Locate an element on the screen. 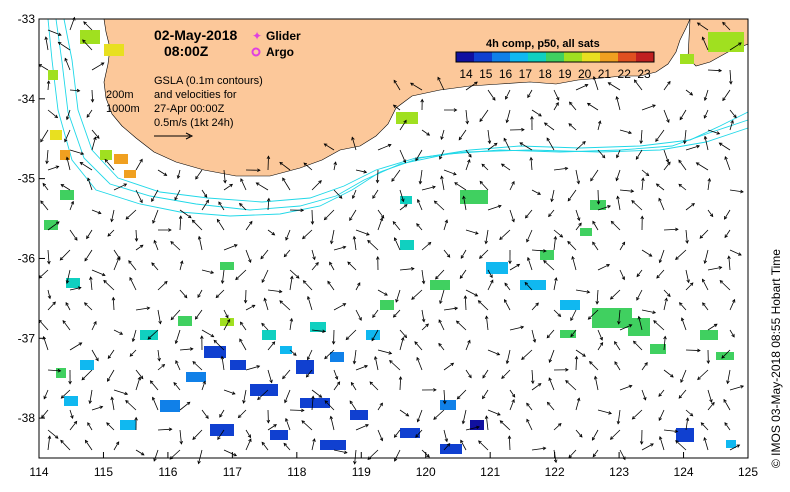  depth-label-1000: 1000m is located at coordinates (123, 109).